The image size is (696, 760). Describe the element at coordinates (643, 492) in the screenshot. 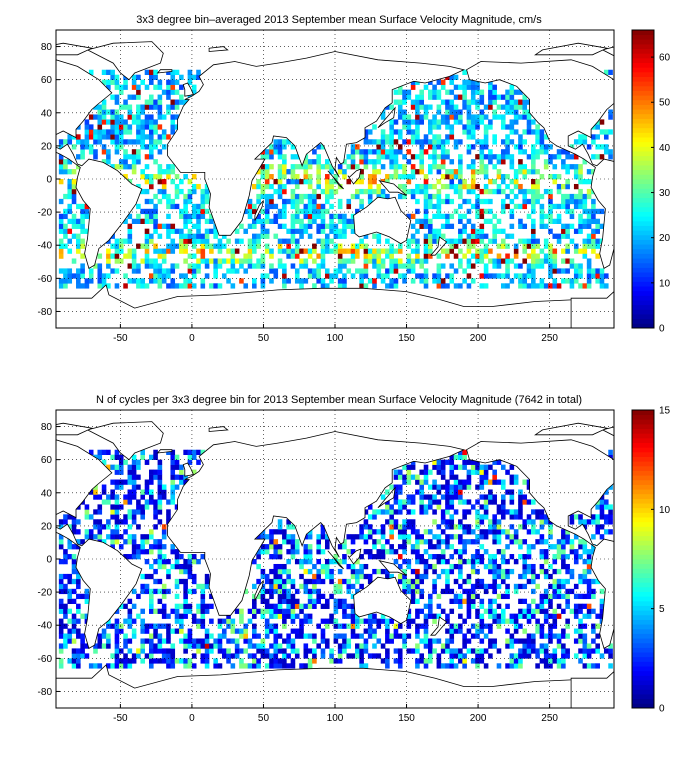

I see `colorbar-segment` at that location.